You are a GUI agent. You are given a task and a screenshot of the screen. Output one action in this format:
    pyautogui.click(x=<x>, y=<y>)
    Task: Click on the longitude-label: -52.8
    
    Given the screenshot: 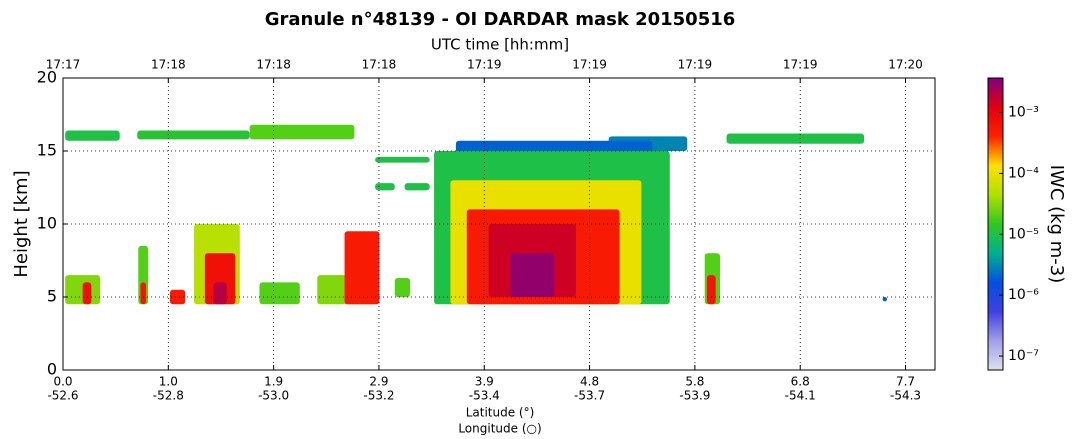 What is the action you would take?
    pyautogui.click(x=168, y=396)
    